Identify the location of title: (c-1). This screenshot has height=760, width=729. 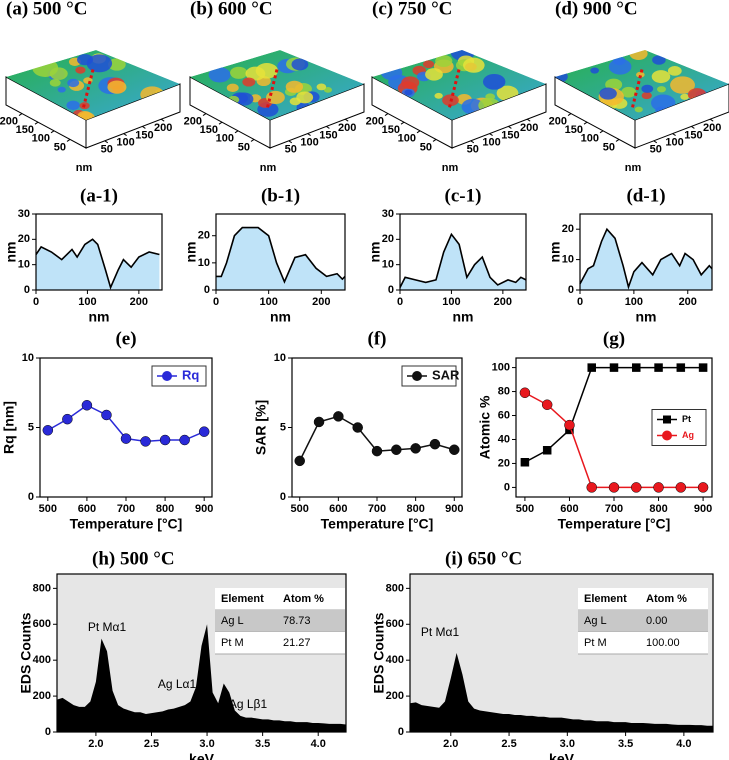
(463, 195).